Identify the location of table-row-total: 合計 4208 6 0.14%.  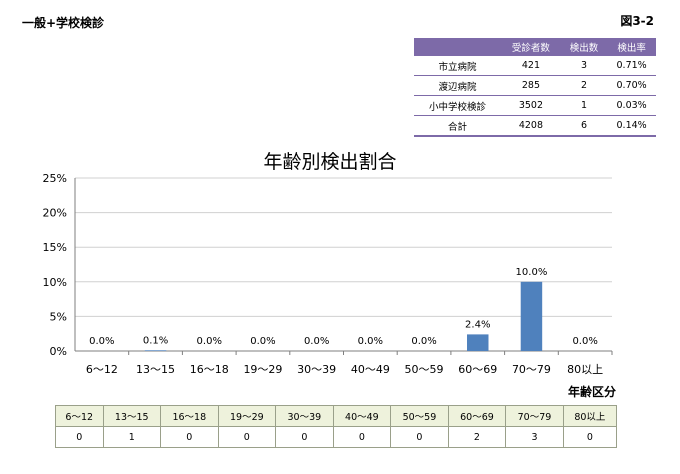
(535, 126).